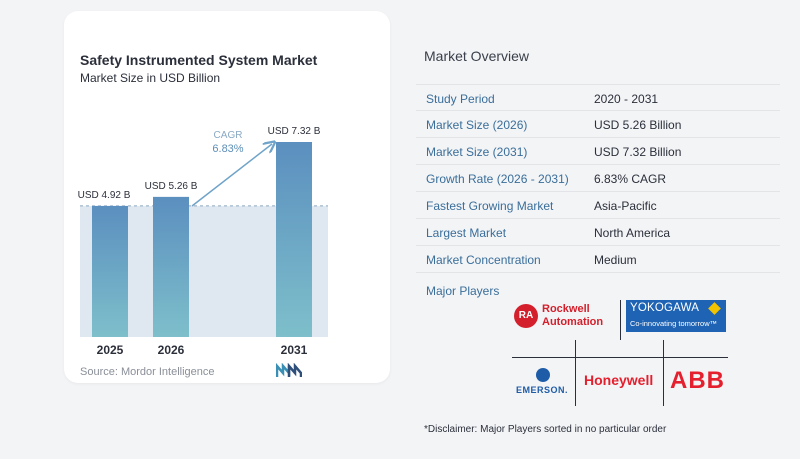  I want to click on rockwell-automation-logo: RA Rockwell Automation, so click(567, 316).